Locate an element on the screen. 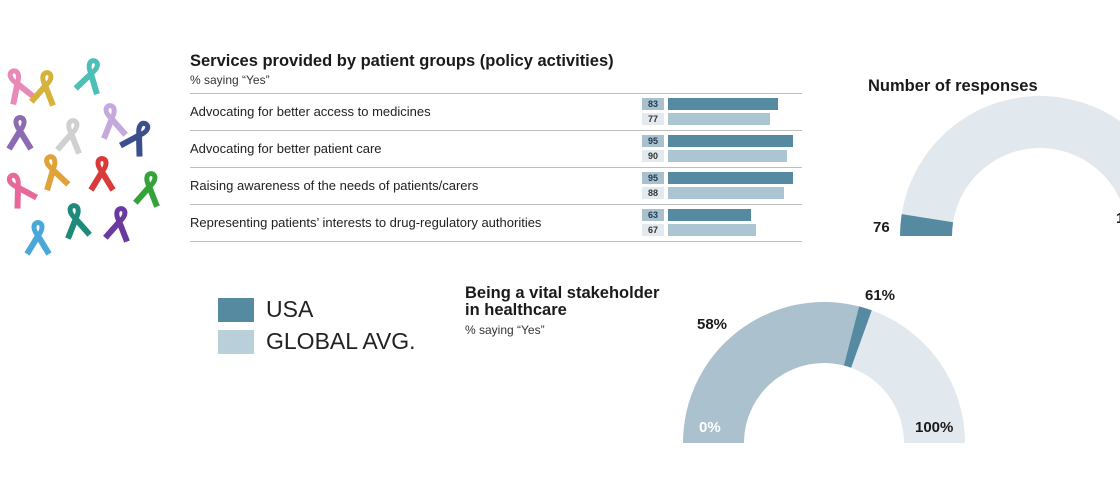 This screenshot has width=1120, height=500. legend-label-usa: USA is located at coordinates (290, 309).